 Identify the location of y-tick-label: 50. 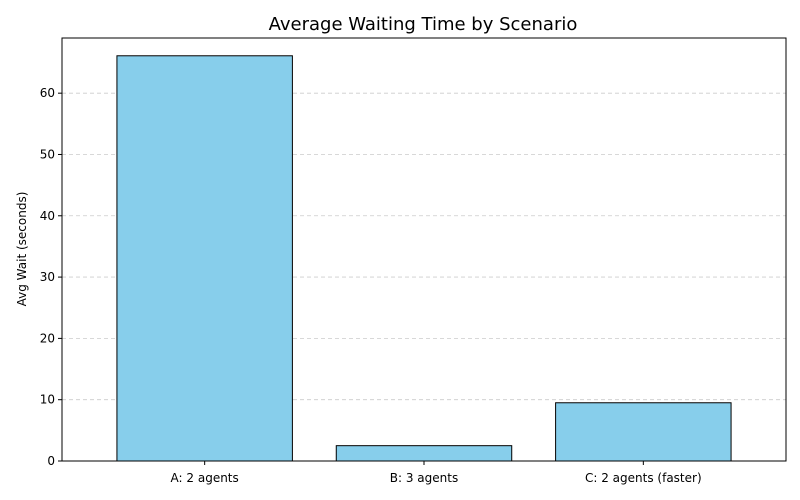
(47, 154).